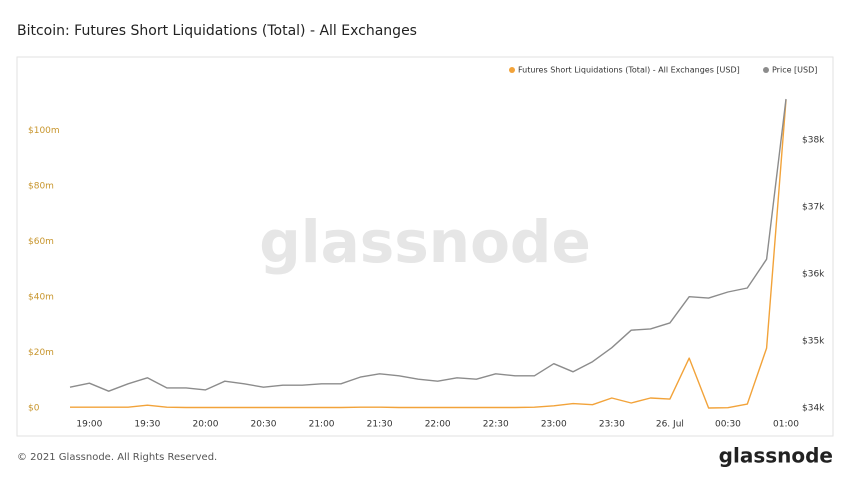  What do you see at coordinates (813, 140) in the screenshot?
I see `y2-tick-label: $38k` at bounding box center [813, 140].